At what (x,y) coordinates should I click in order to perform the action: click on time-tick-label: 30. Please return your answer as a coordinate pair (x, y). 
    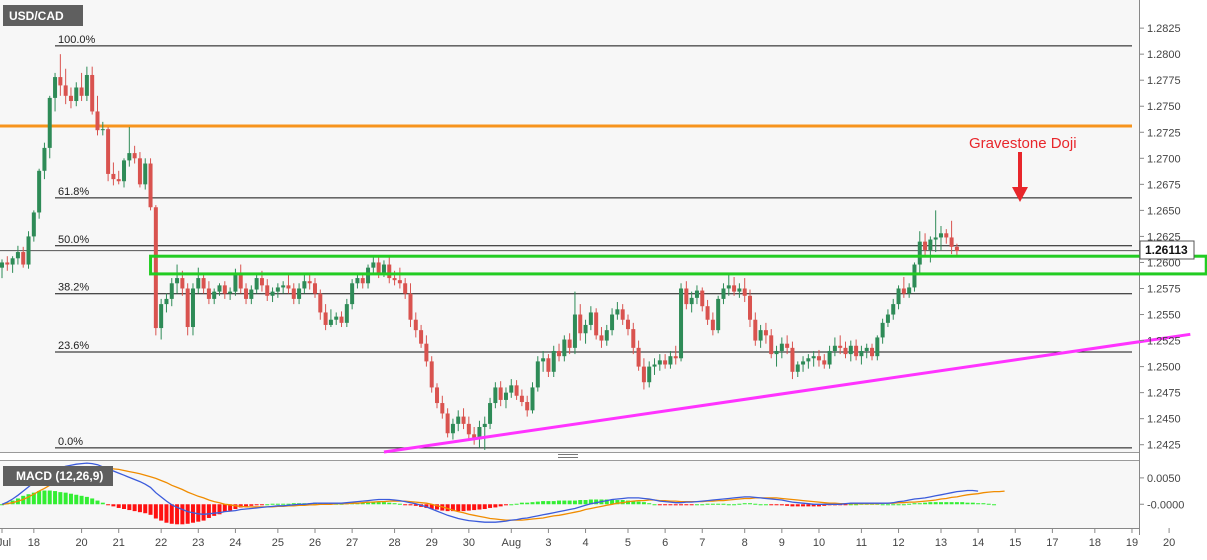
    Looking at the image, I should click on (469, 543).